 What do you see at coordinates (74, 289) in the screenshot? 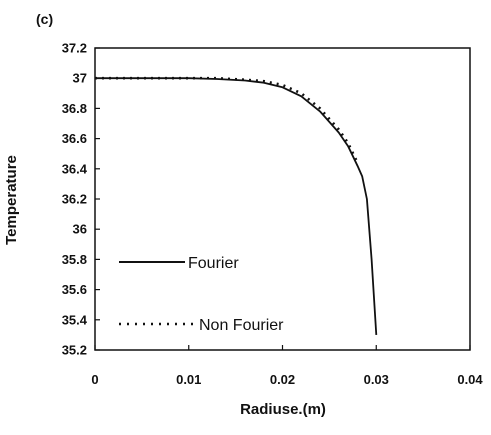
I see `y-tick-label: 35.6` at bounding box center [74, 289].